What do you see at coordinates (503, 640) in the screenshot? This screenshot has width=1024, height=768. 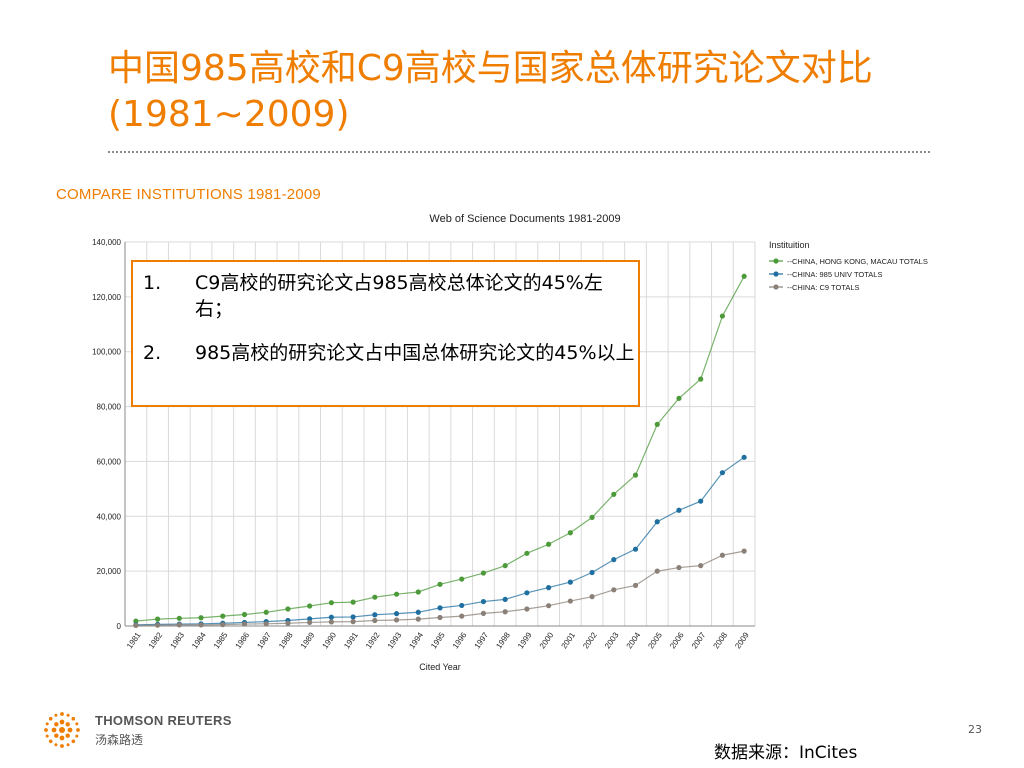 I see `x-tick-label: 1998` at bounding box center [503, 640].